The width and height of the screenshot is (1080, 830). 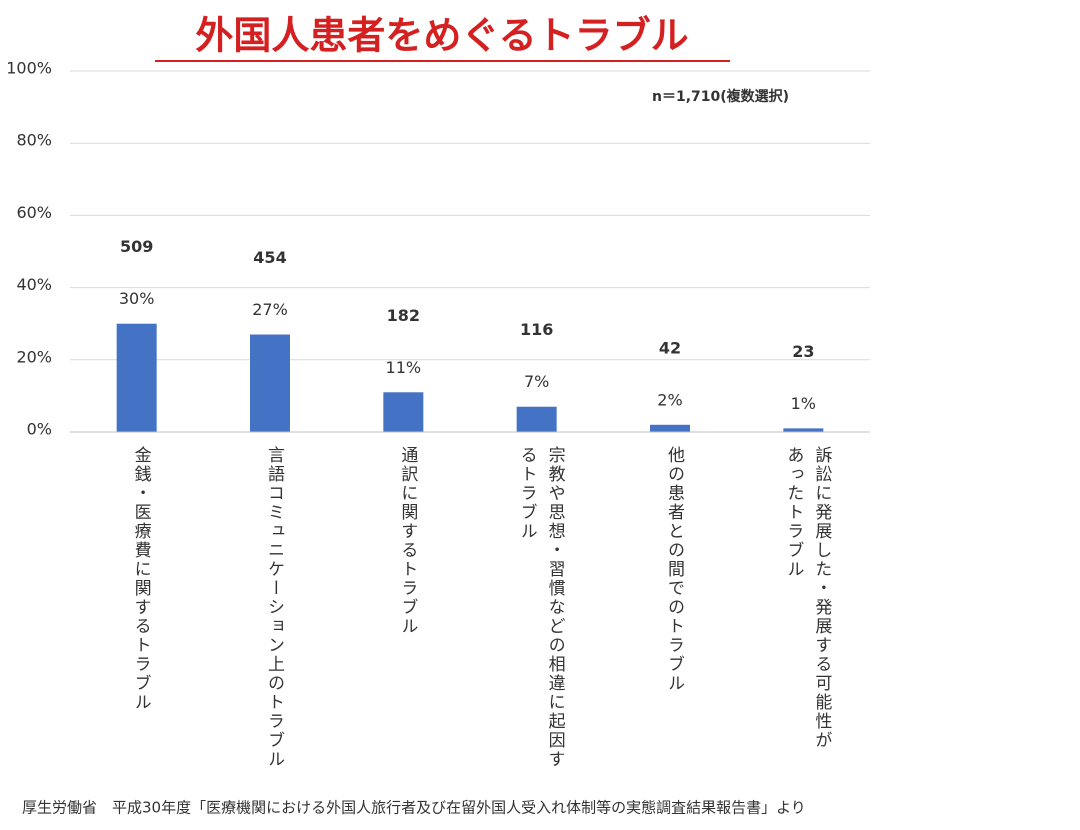 What do you see at coordinates (269, 257) in the screenshot?
I see `count-label: 454` at bounding box center [269, 257].